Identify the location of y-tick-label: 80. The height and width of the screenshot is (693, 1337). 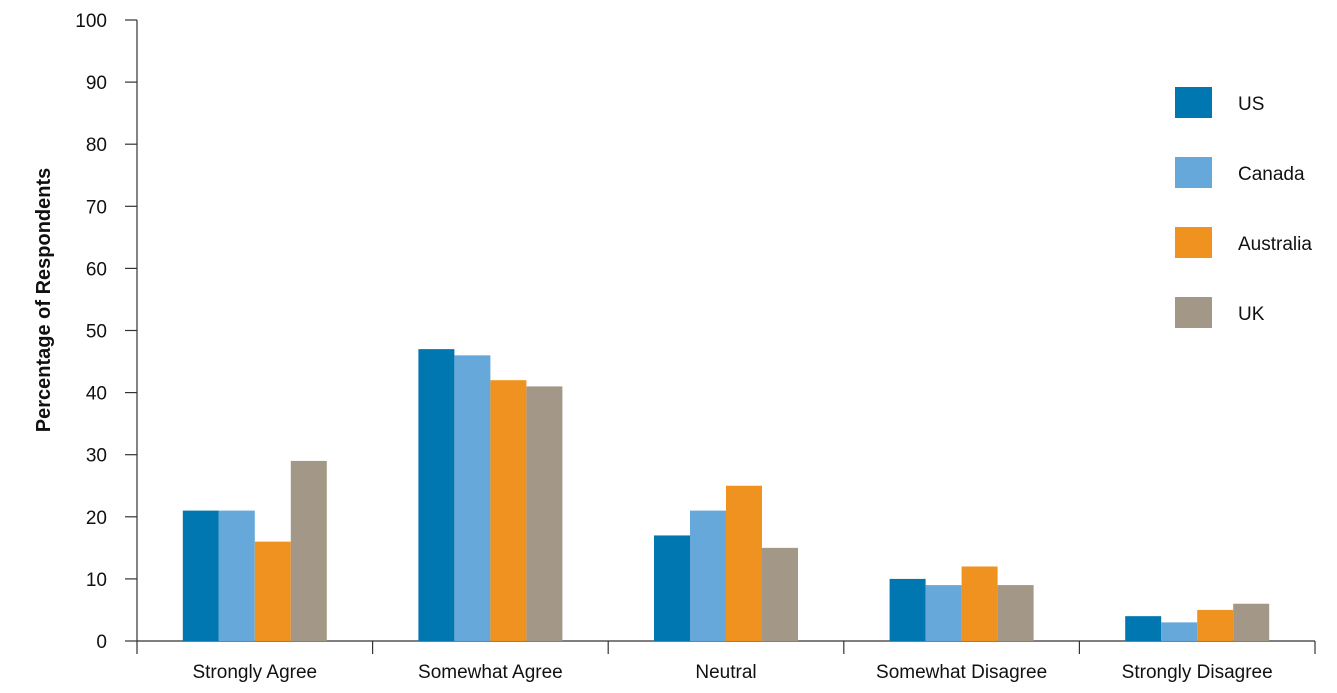
(96, 145).